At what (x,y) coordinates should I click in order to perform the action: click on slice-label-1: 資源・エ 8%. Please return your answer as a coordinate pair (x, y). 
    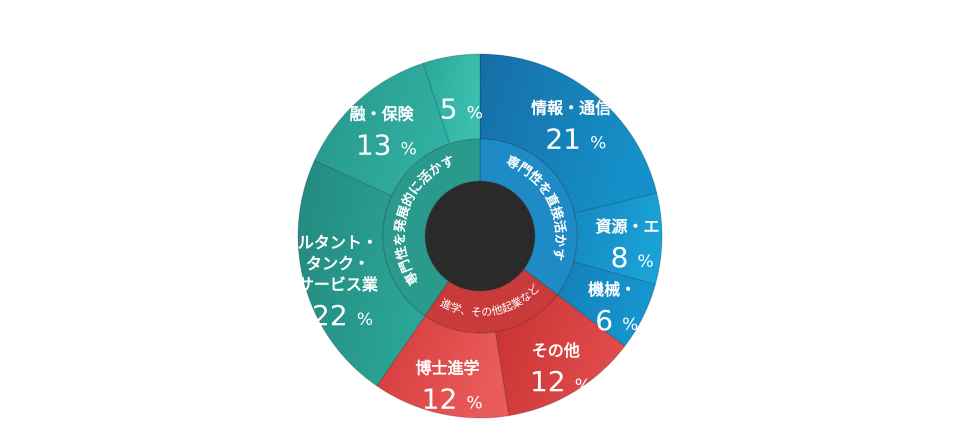
    Looking at the image, I should click on (627, 245).